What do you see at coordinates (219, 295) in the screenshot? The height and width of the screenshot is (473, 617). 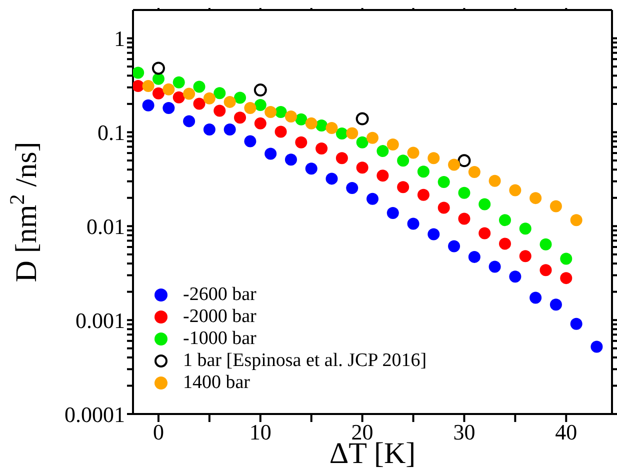 I see `legend-label: -2600 bar` at bounding box center [219, 295].